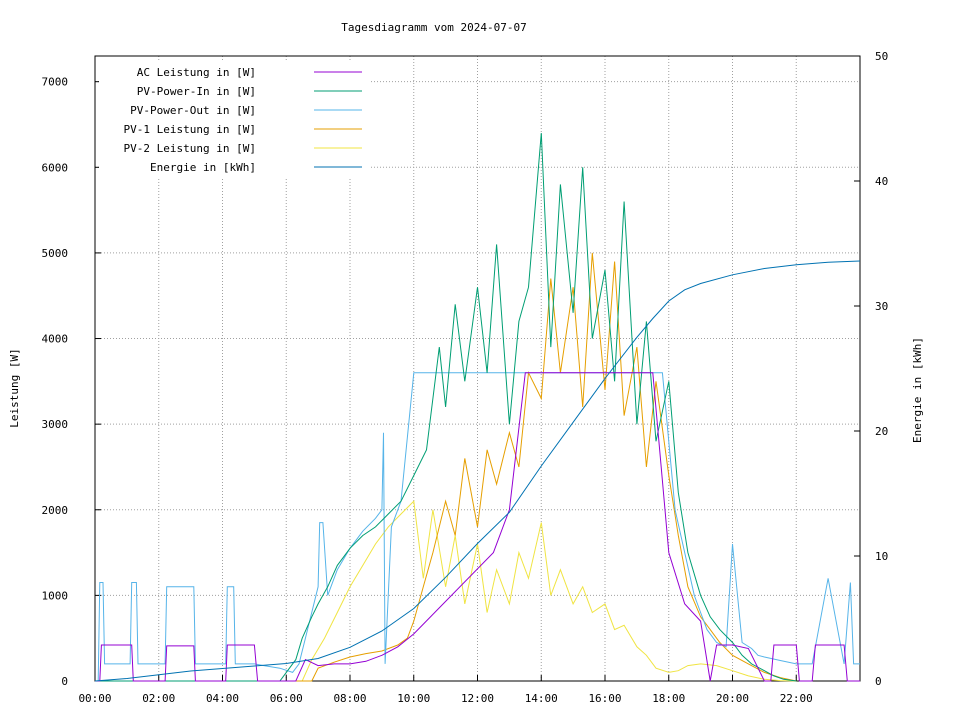 Image resolution: width=960 pixels, height=720 pixels. I want to click on legend-label: Energie in [kWh], so click(203, 167).